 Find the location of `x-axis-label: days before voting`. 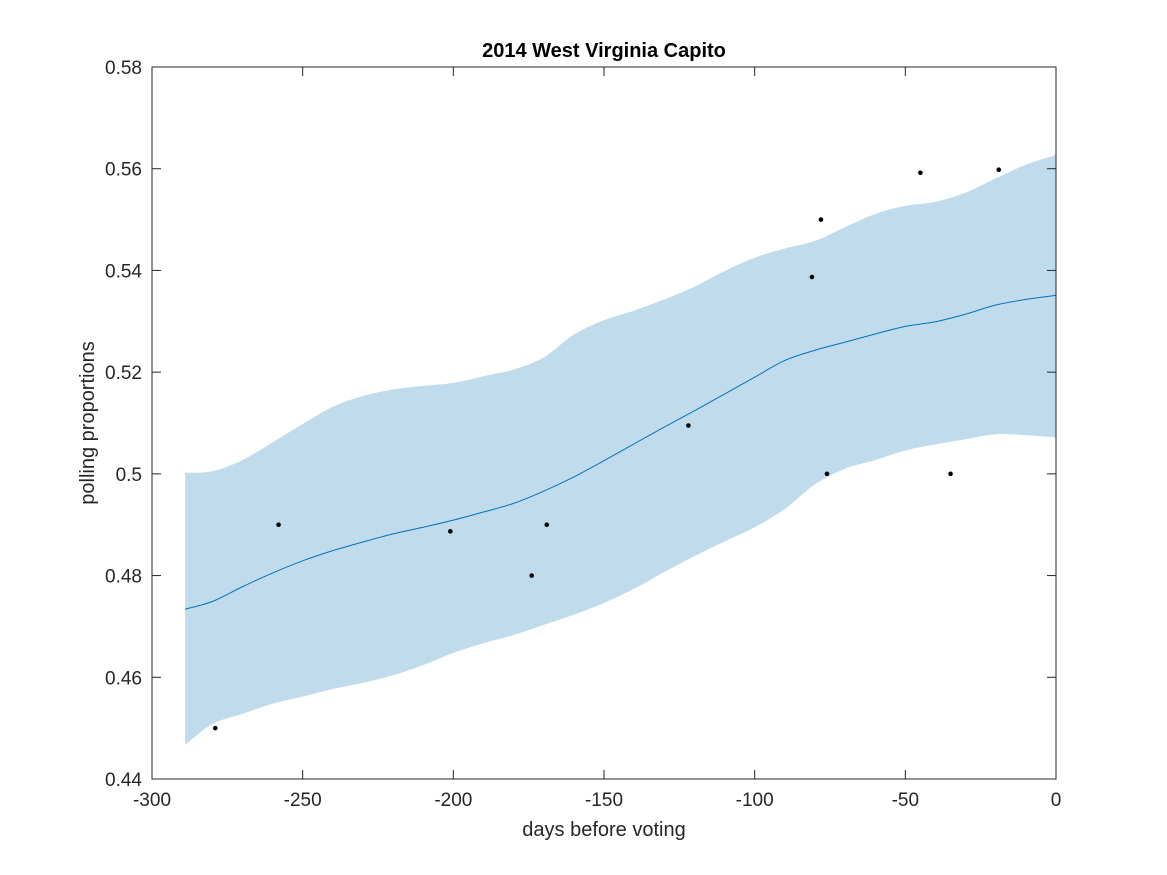

x-axis-label: days before voting is located at coordinates (603, 830).